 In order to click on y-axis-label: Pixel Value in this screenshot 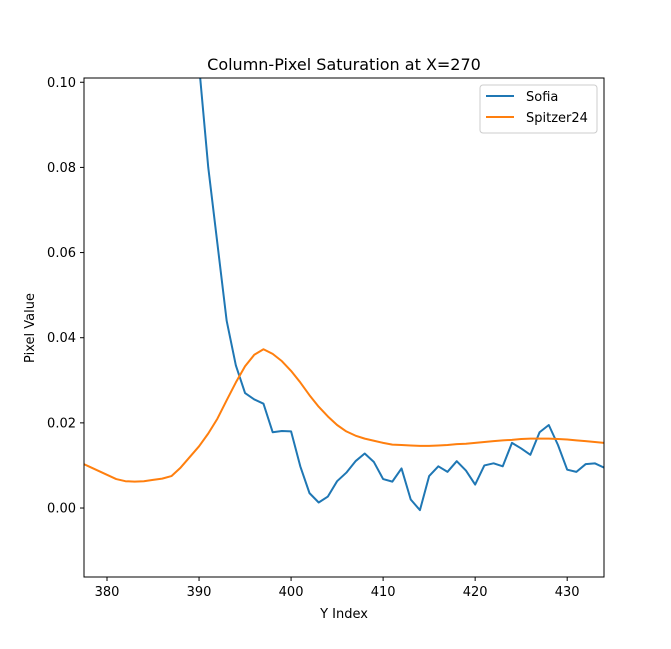, I will do `click(30, 328)`.